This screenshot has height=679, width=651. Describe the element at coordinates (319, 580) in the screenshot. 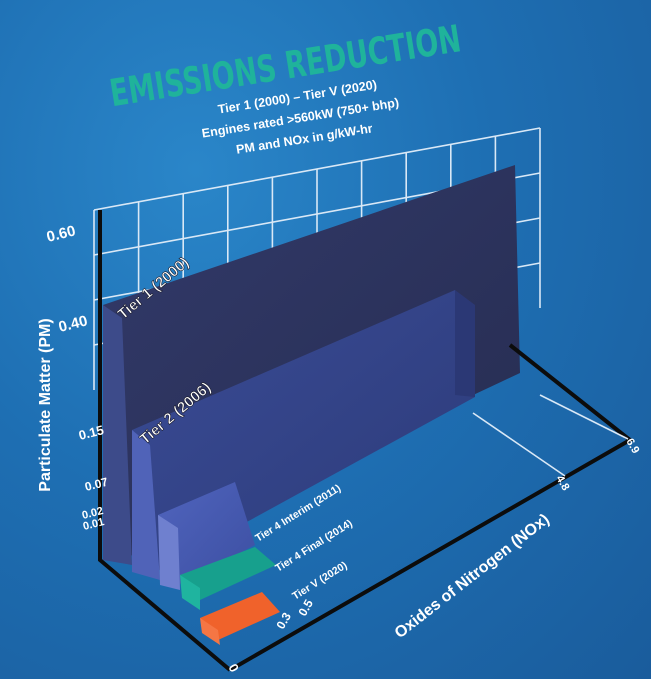

I see `series-label-tierV: Tier V (2020)` at that location.